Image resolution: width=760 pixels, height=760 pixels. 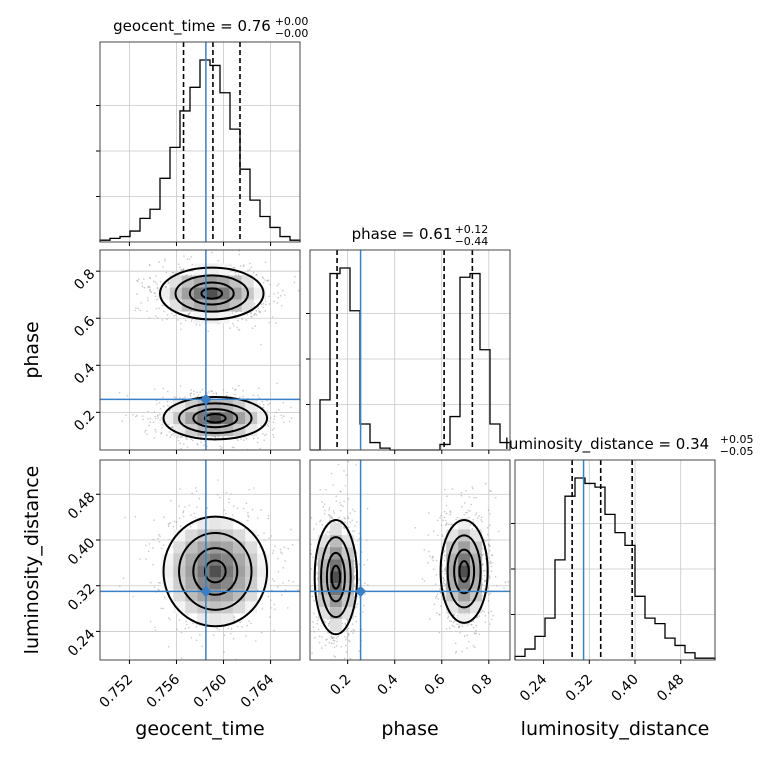 What do you see at coordinates (615, 729) in the screenshot?
I see `x-axis-label-luminosity_distance: luminosity_distance` at bounding box center [615, 729].